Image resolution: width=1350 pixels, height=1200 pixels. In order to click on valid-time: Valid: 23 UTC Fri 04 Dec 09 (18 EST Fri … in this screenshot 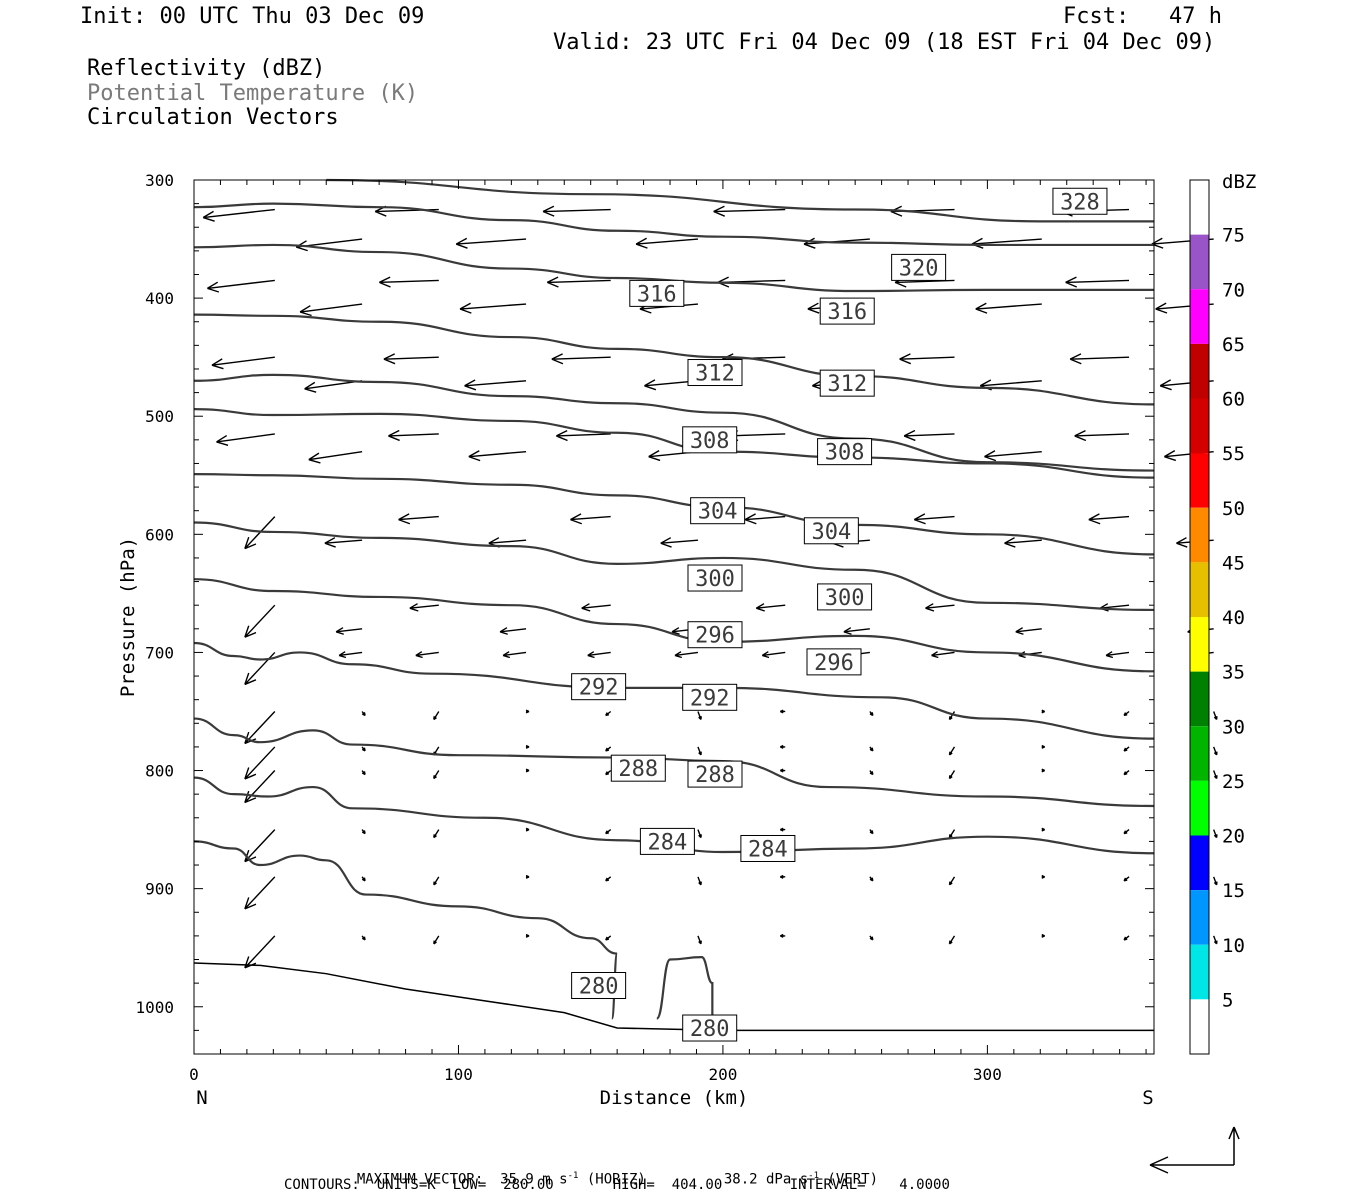, I will do `click(884, 42)`.